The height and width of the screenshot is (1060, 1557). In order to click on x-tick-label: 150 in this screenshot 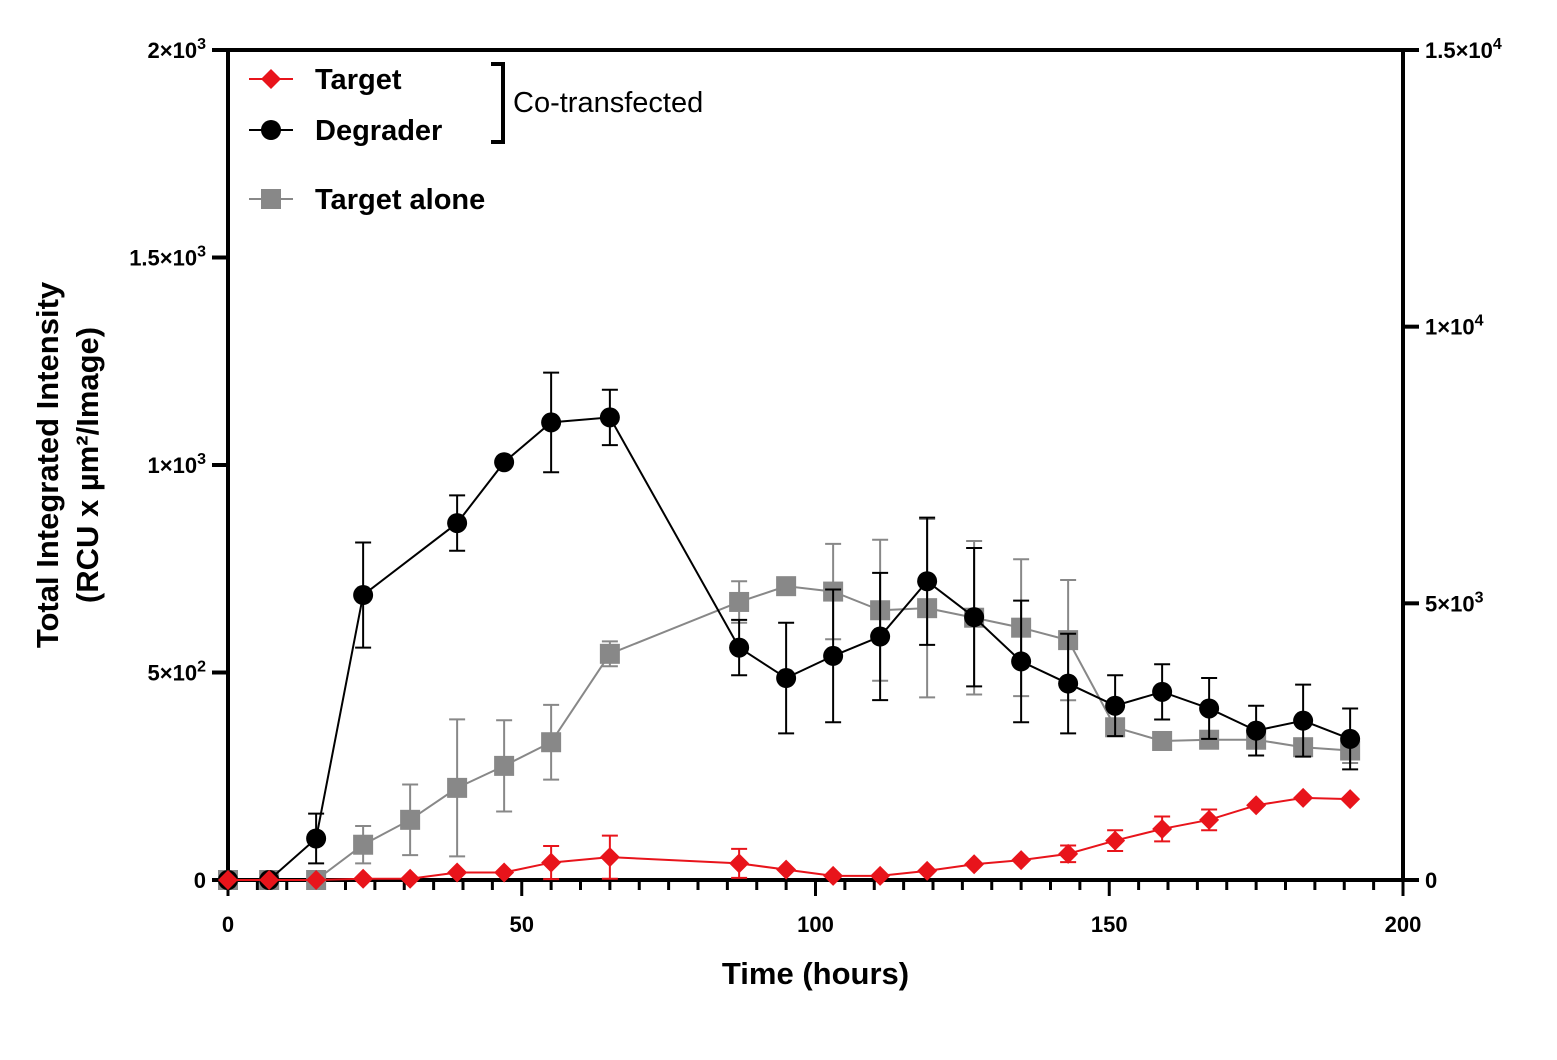, I will do `click(1109, 924)`.